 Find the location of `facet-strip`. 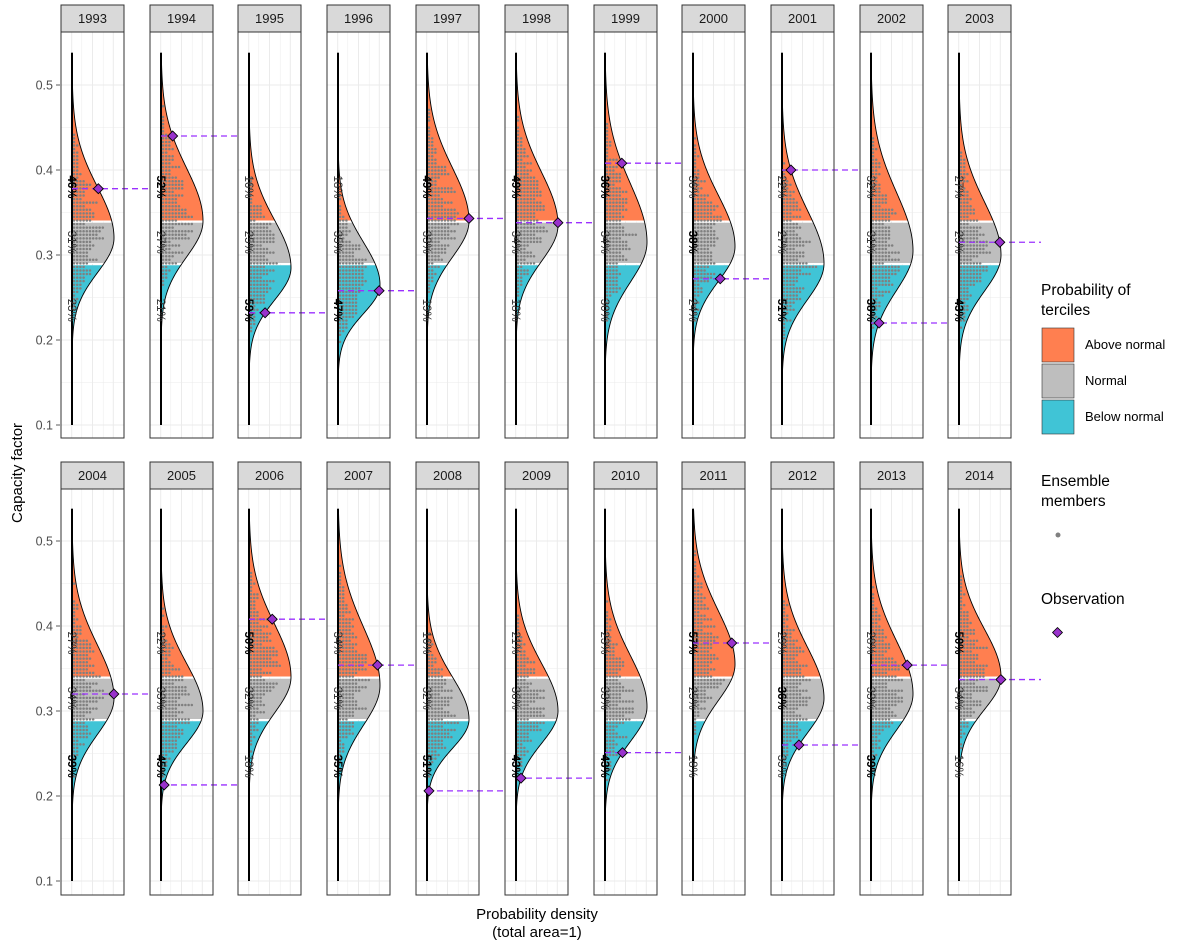

facet-strip is located at coordinates (269, 18).